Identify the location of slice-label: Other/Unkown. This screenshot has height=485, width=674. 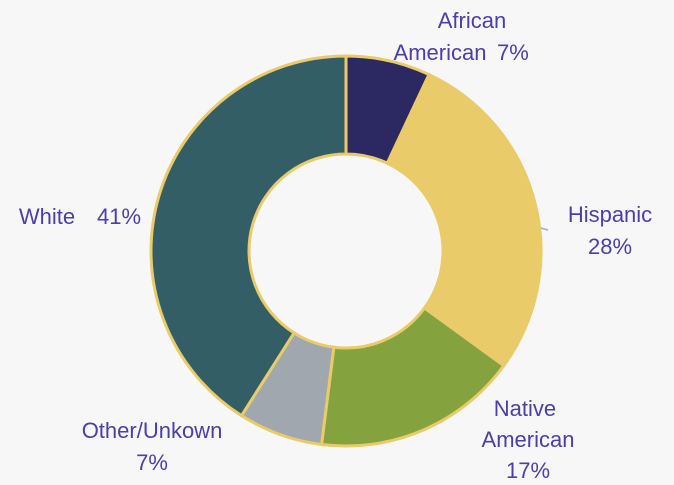
(152, 430).